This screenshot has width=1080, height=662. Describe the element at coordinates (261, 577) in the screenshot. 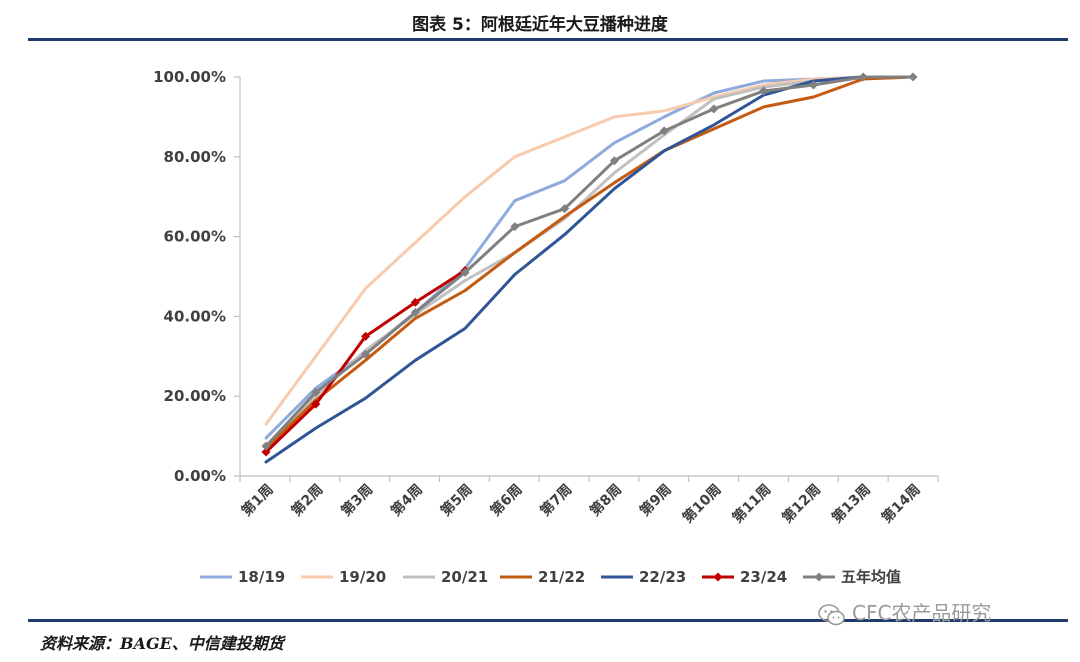

I see `legend-label: 18/19` at that location.